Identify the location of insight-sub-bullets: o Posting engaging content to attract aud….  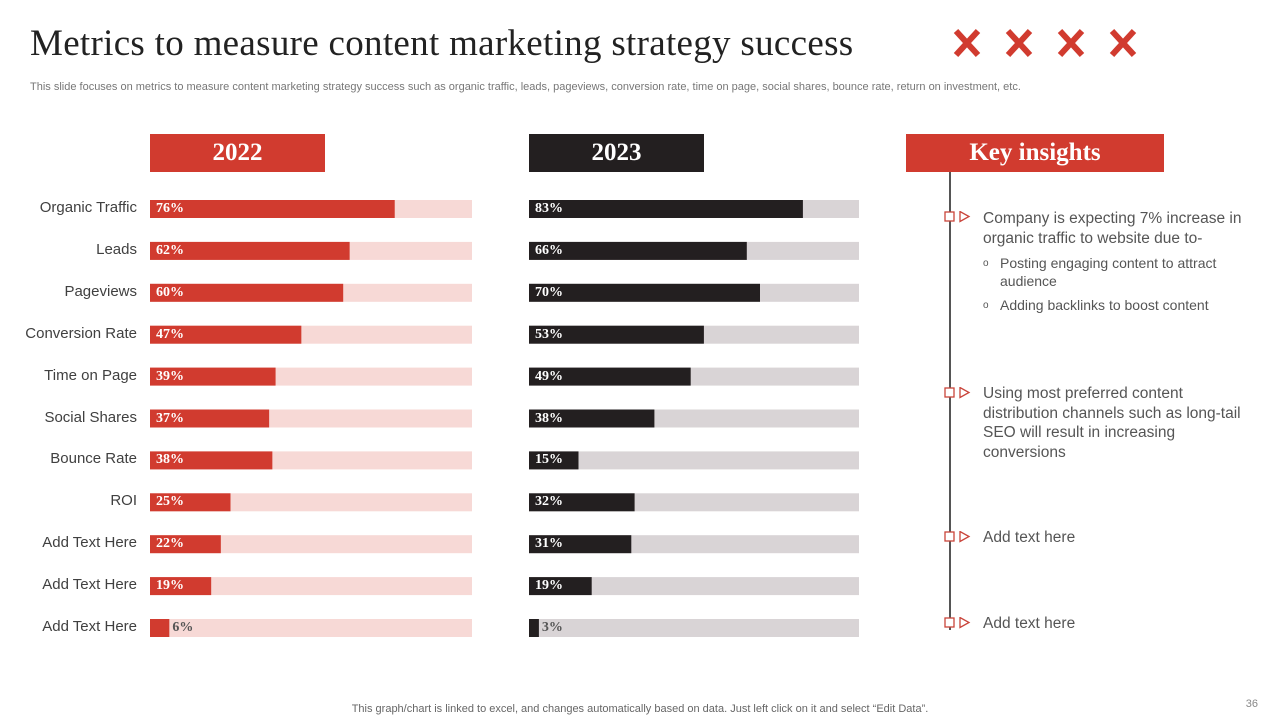
(1120, 284).